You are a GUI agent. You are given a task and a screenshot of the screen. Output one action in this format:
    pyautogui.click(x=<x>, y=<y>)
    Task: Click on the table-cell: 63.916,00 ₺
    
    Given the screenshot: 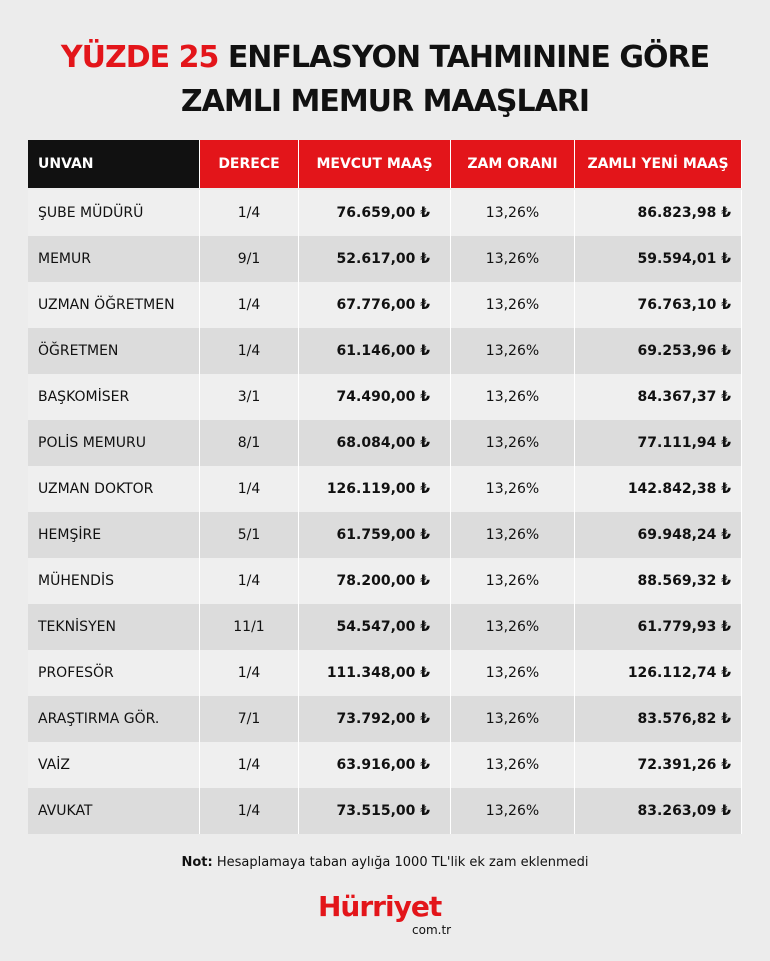 What is the action you would take?
    pyautogui.click(x=375, y=765)
    